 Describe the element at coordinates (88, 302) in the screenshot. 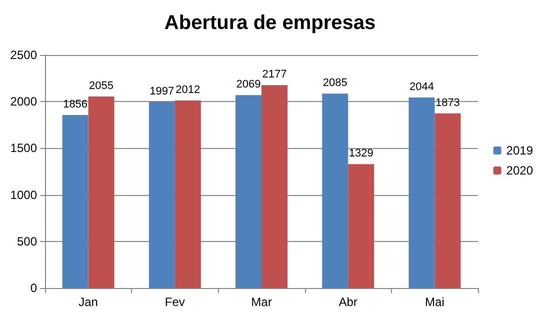

I see `x-tick-label: Jan` at that location.